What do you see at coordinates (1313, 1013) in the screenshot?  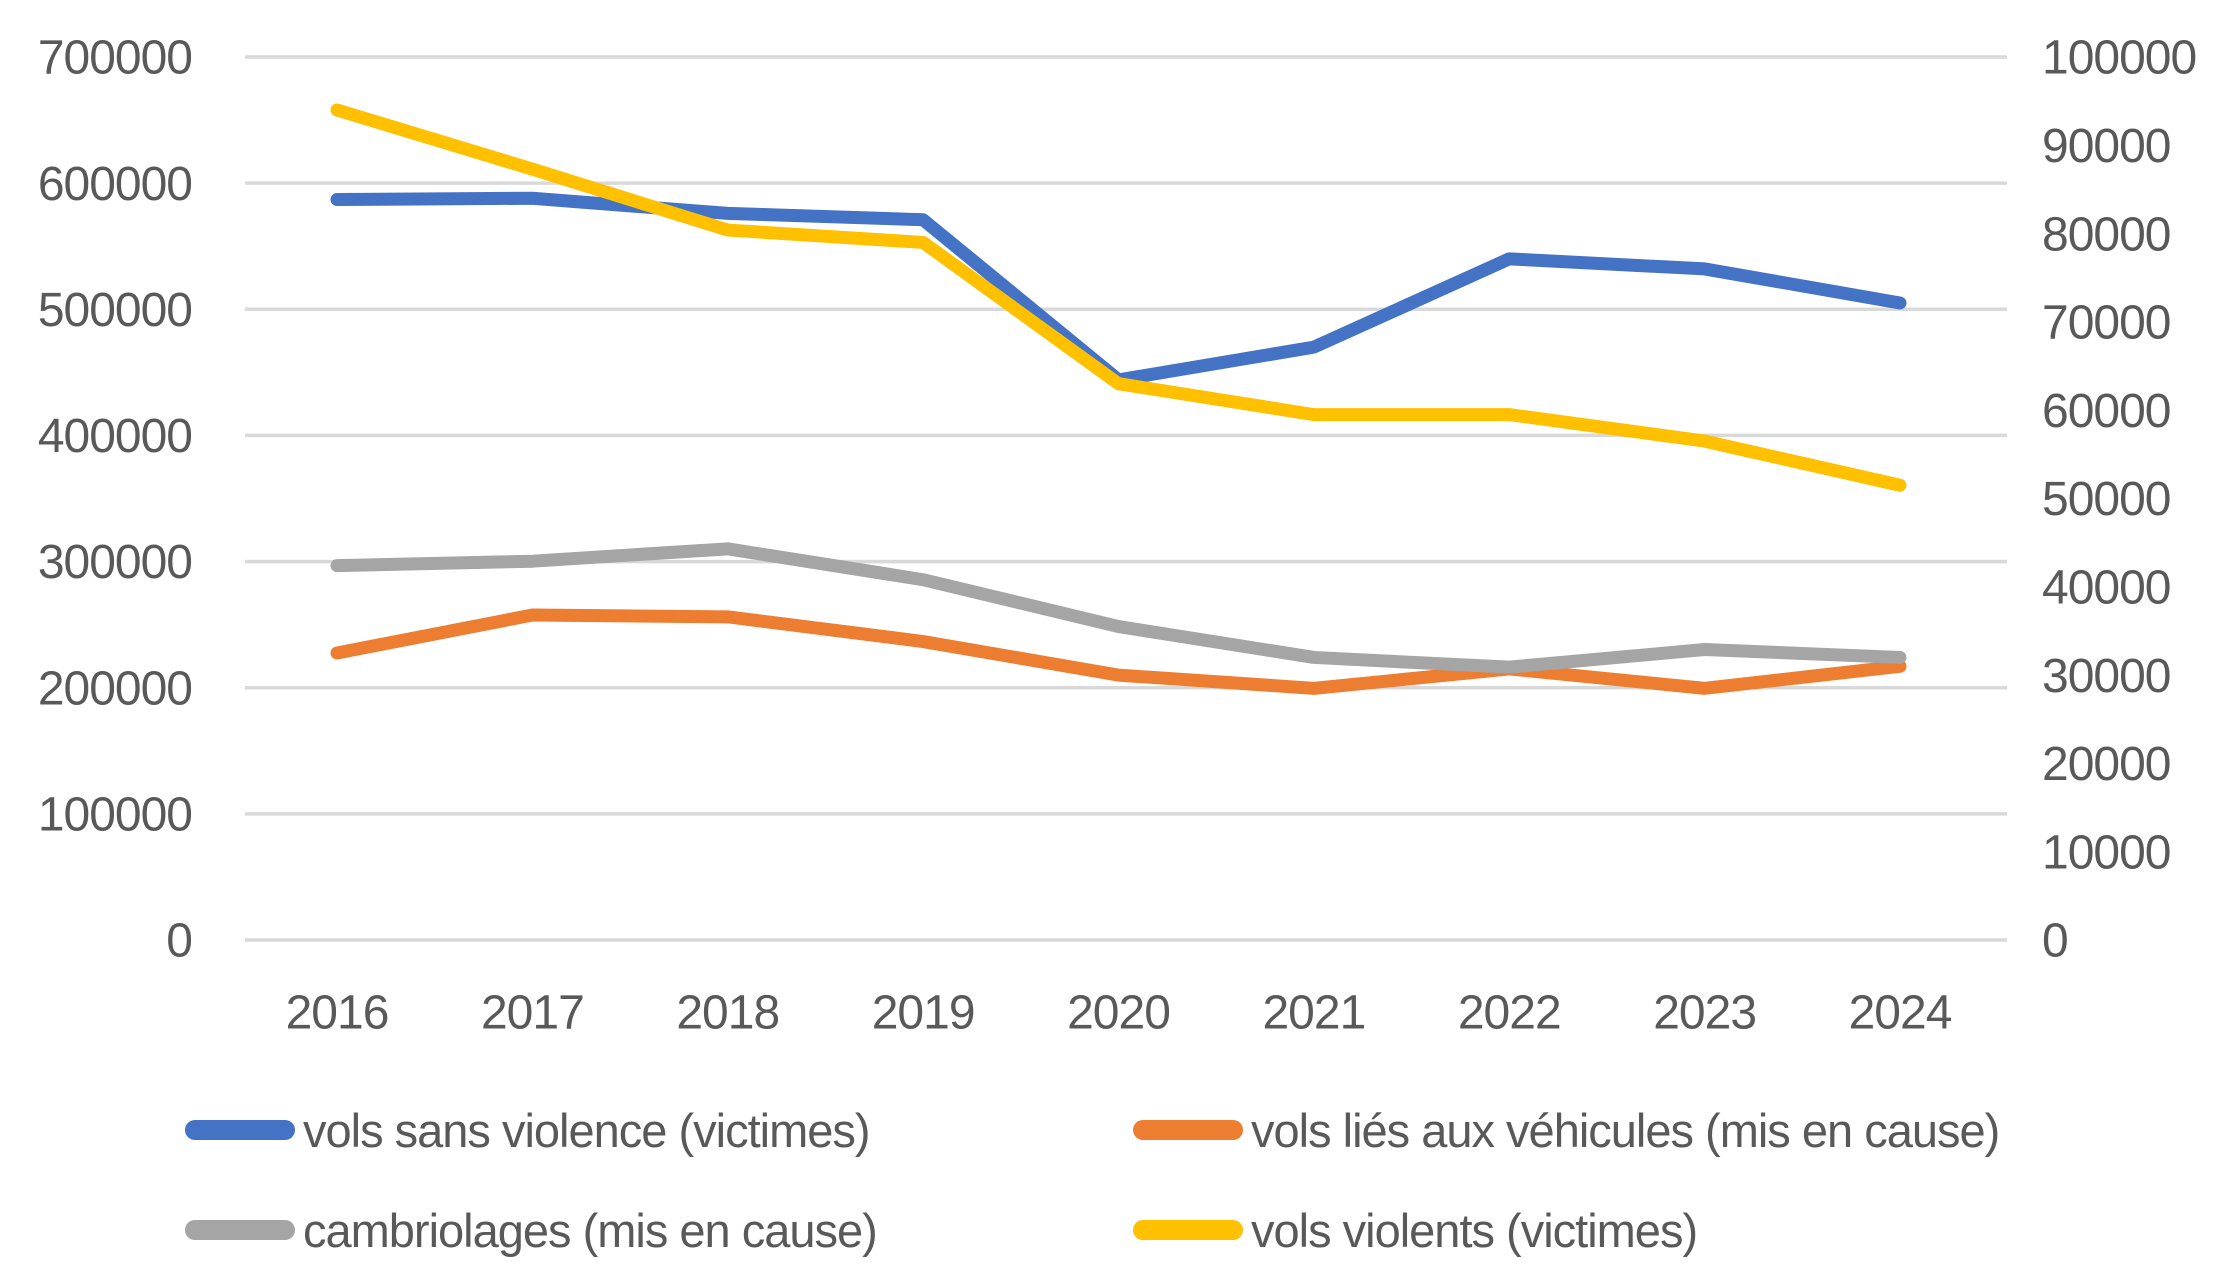 I see `x-axis-tick-label: 2021` at bounding box center [1313, 1013].